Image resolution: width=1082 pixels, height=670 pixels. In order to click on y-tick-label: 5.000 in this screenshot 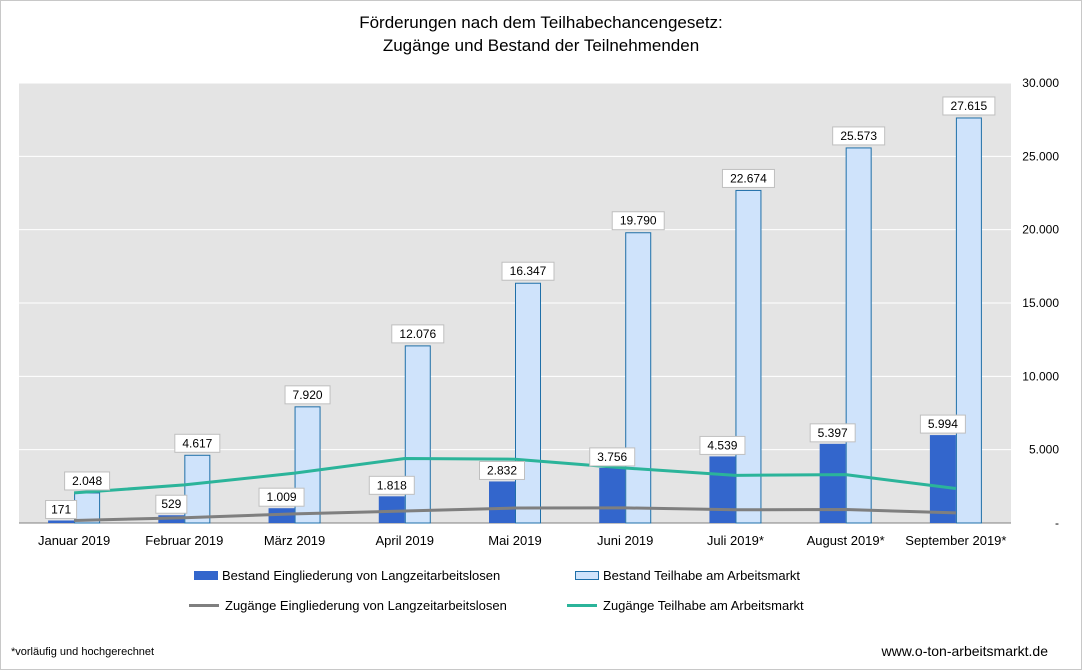, I will do `click(1044, 450)`.